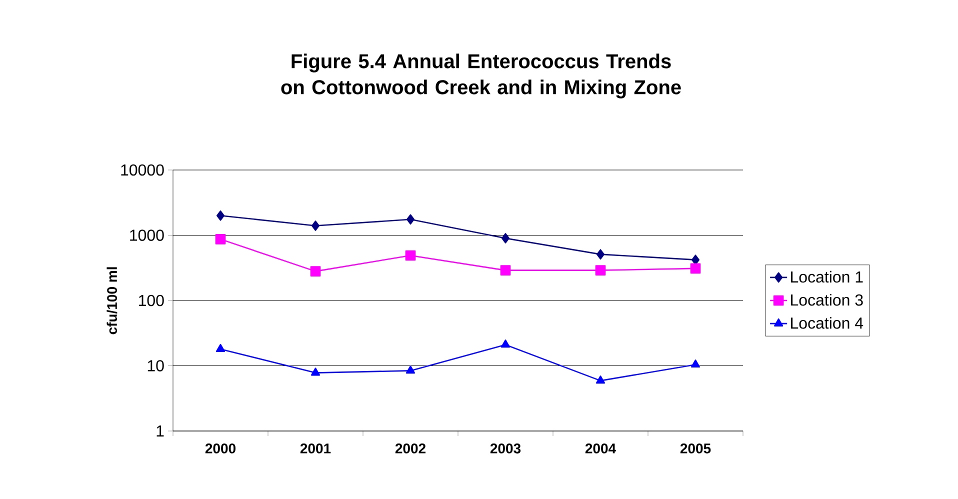 The height and width of the screenshot is (499, 958). What do you see at coordinates (481, 76) in the screenshot?
I see `chart-title: Figure 5.4 Annual Enterococcus Trends on Cottonwood Creek and in Mixing Zone` at bounding box center [481, 76].